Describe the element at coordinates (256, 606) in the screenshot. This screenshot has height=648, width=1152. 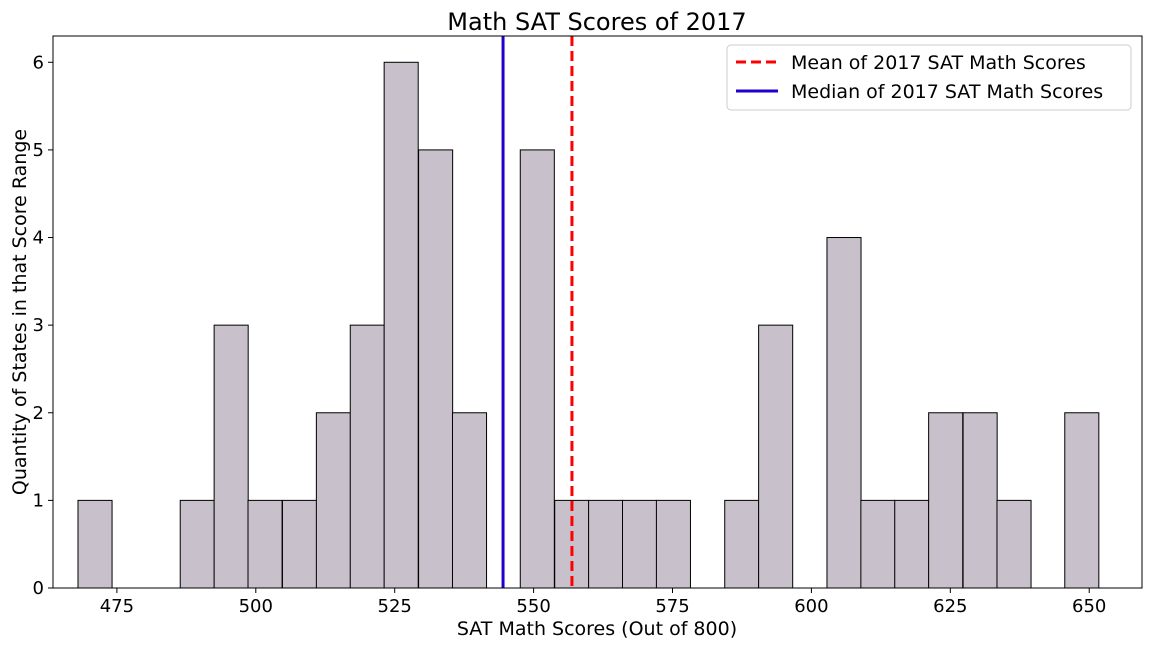
I see `x-tick-label: 500` at that location.